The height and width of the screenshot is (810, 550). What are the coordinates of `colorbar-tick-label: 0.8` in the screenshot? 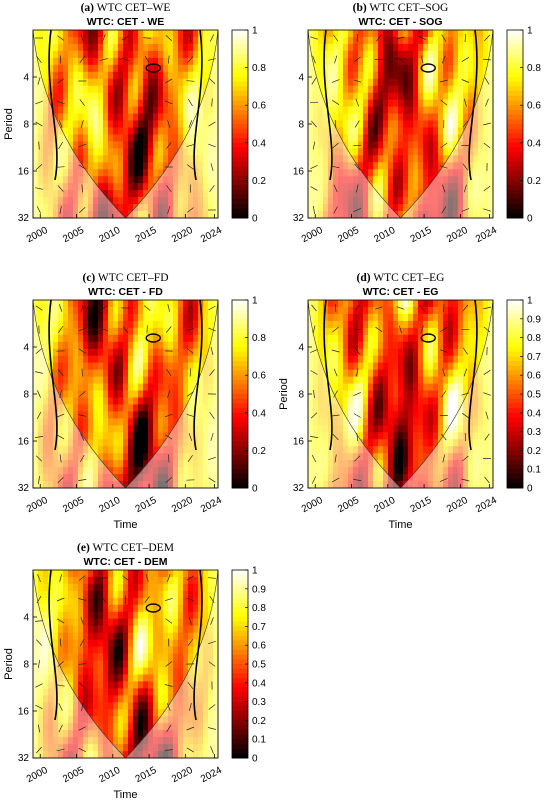 It's located at (259, 338).